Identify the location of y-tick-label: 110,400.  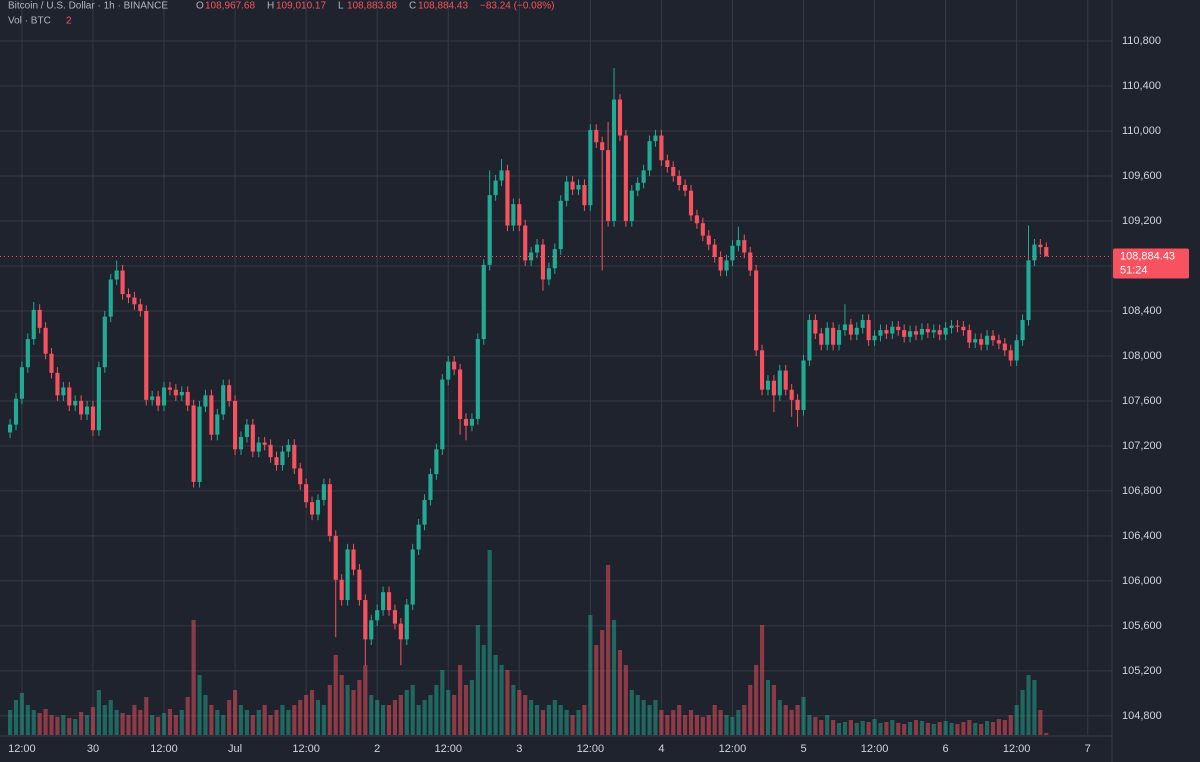
(1141, 86).